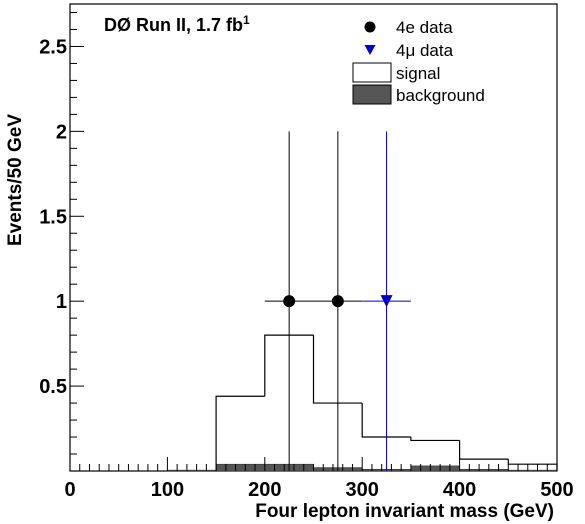  I want to click on y-axis-title: Events/50 GeV, so click(15, 180).